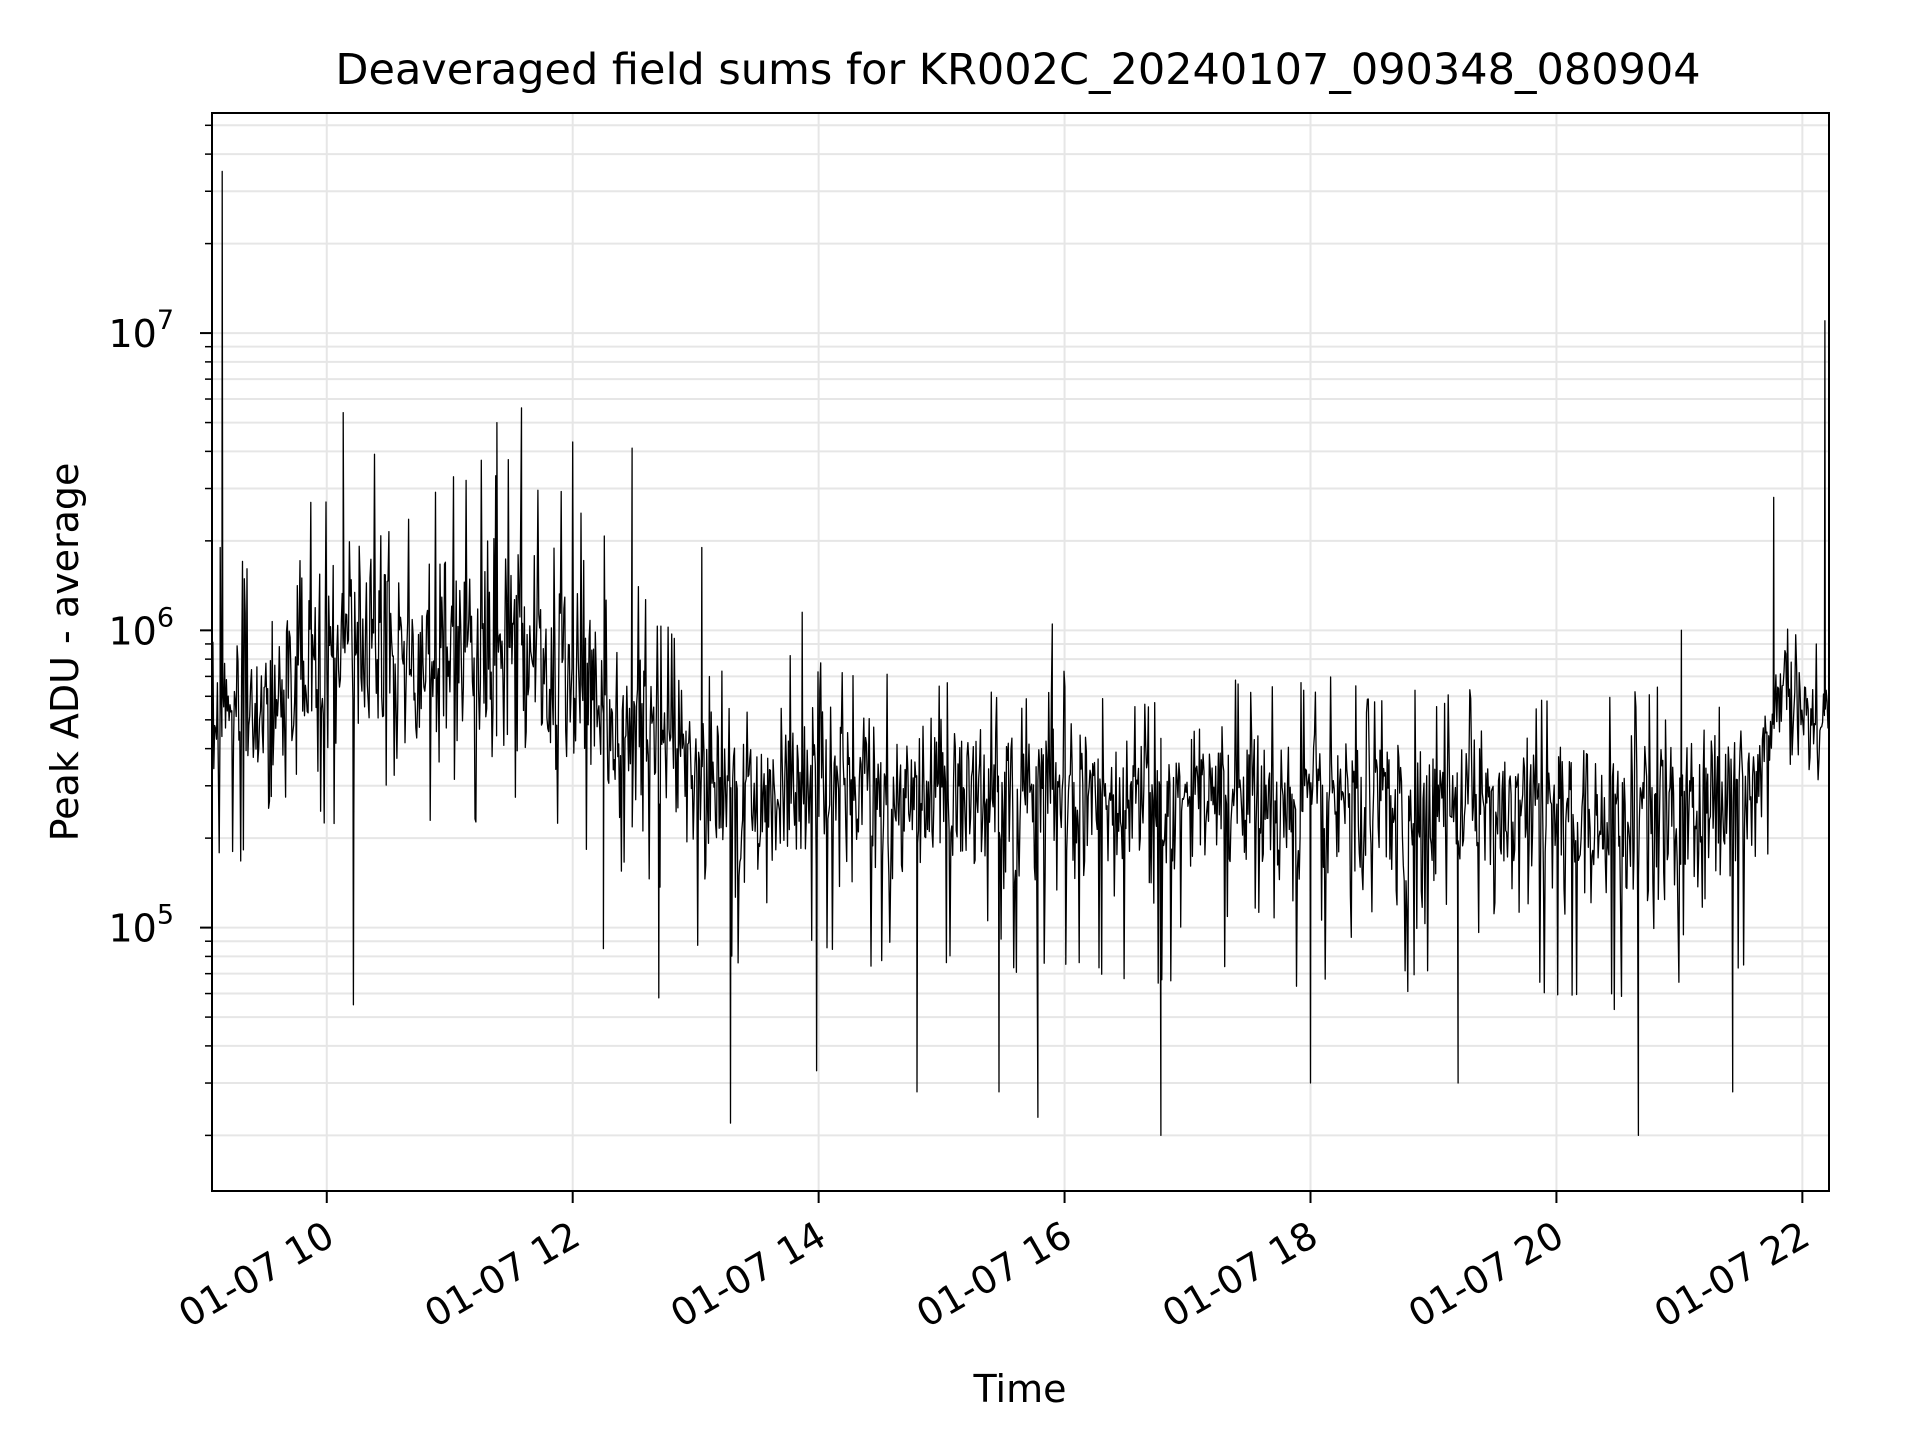 The width and height of the screenshot is (1920, 1440). I want to click on y-axis: 10⁵ 10⁶ 10⁷, so click(160, 630).